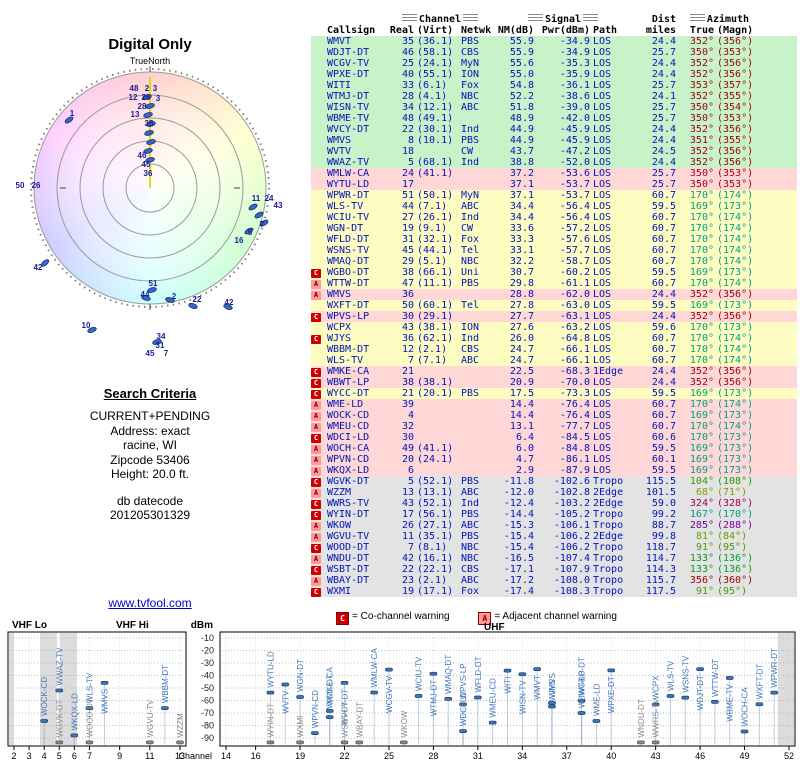 This screenshot has width=800, height=768. I want to click on callsign-link: WVCY-DT, so click(348, 129).